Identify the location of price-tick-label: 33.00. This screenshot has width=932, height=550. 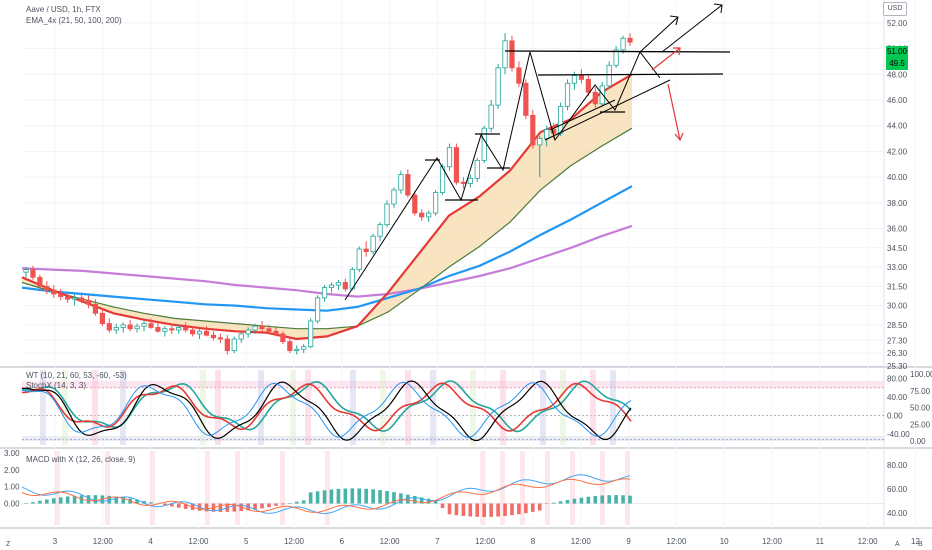
(897, 267).